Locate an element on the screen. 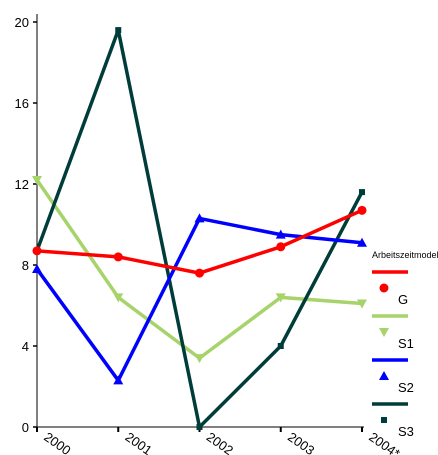  legend-label: S1 is located at coordinates (406, 343).